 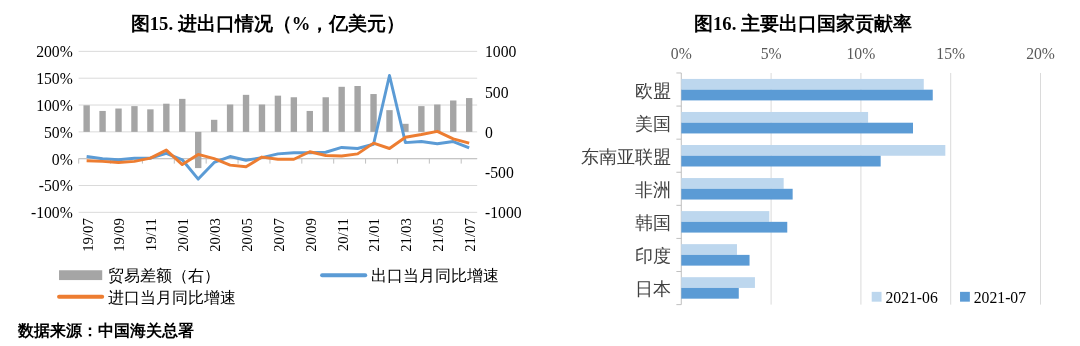 What do you see at coordinates (342, 235) in the screenshot?
I see `x-tick-label: 20/11` at bounding box center [342, 235].